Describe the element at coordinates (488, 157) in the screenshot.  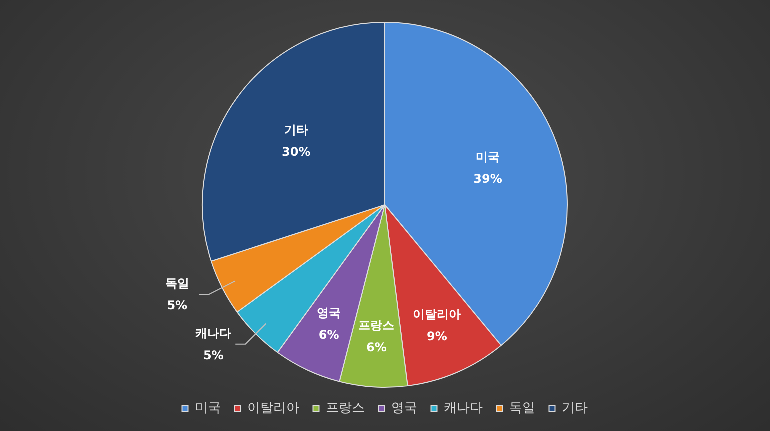
I see `slice-label: 미국` at that location.